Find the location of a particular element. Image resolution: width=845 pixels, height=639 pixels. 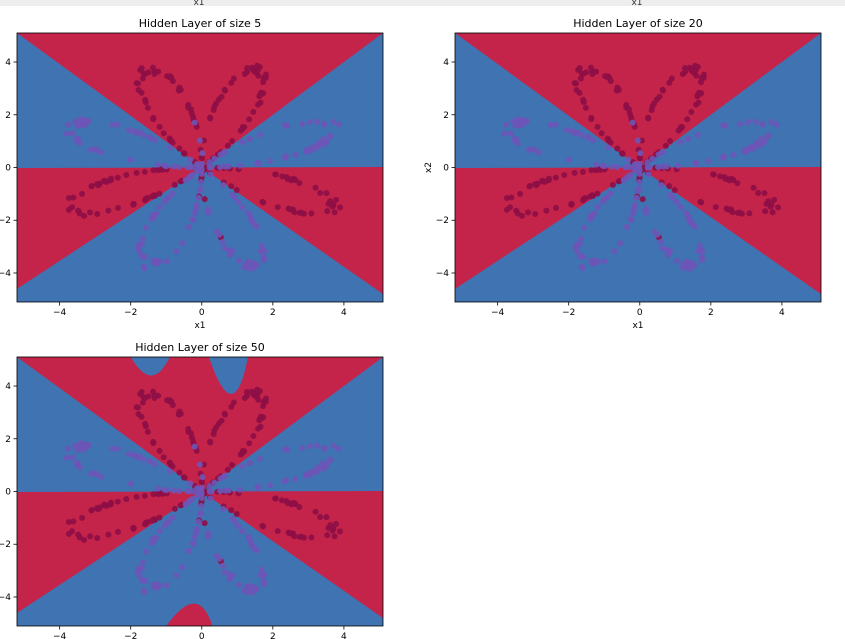

x-tick-label: −4 is located at coordinates (60, 313).